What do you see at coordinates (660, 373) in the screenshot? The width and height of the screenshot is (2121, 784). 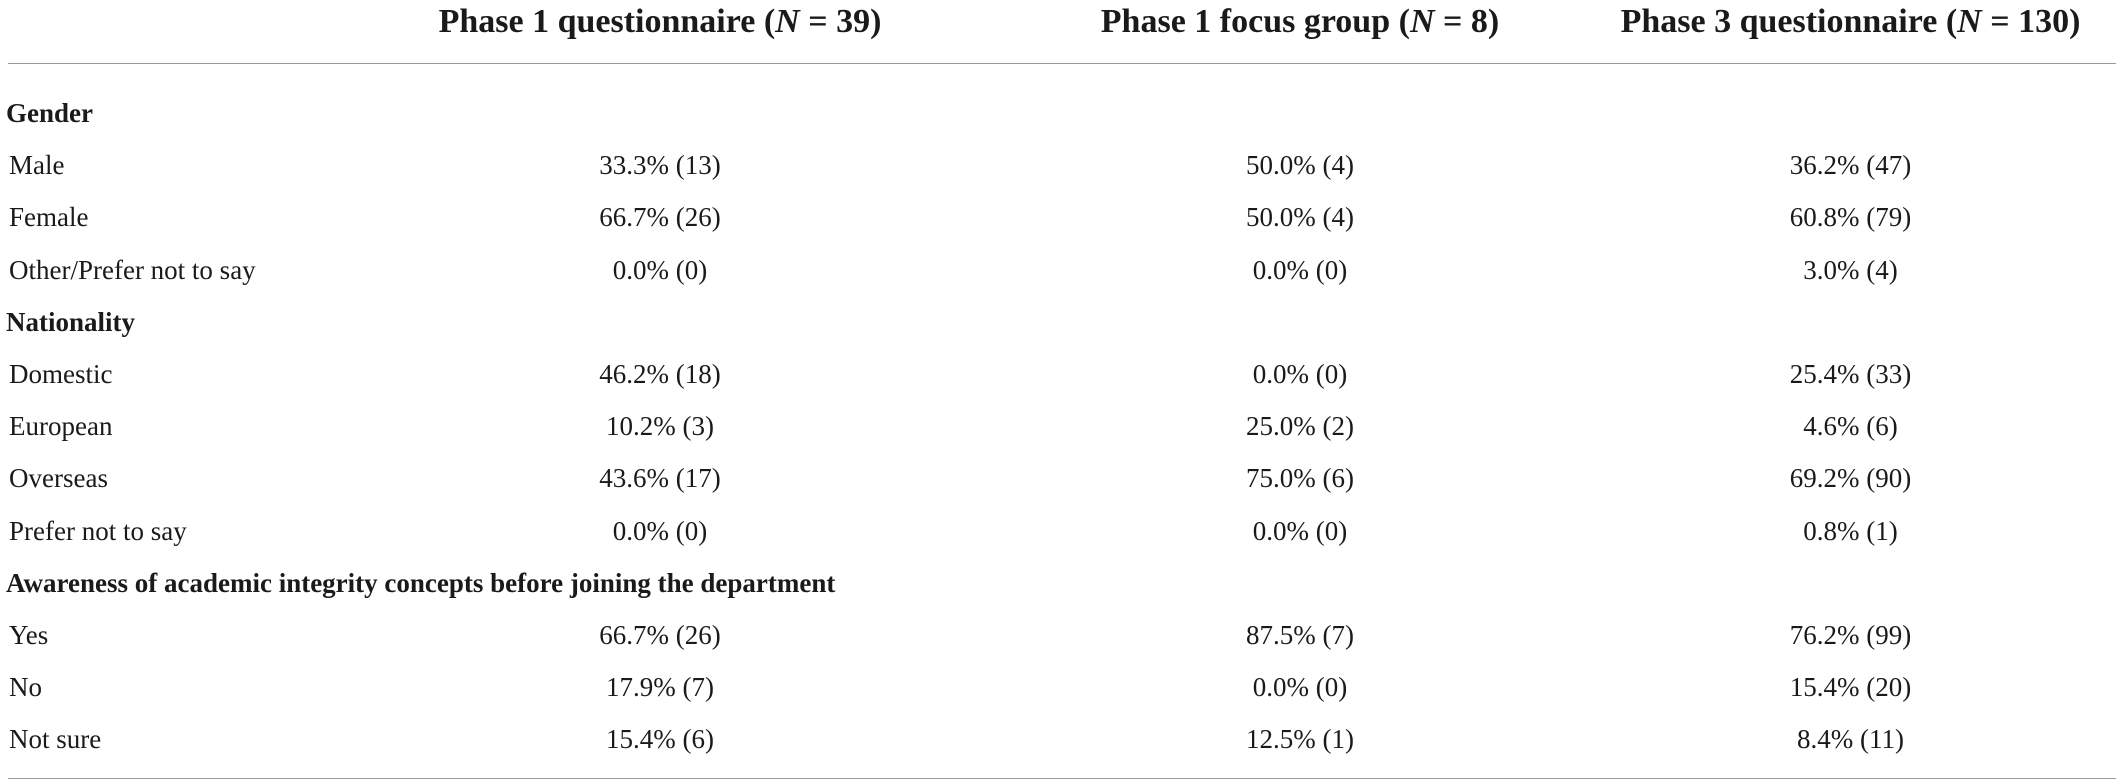 I see `cell-phase1-questionnaire: 46.2% (18)` at bounding box center [660, 373].